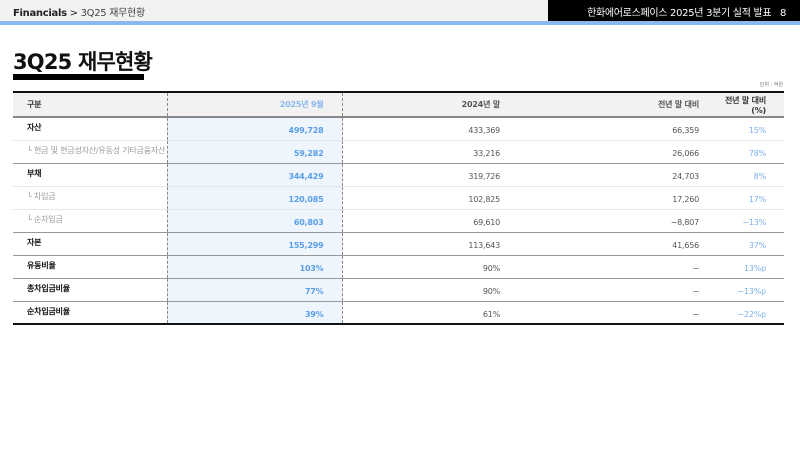 This screenshot has height=450, width=800. Describe the element at coordinates (90, 289) in the screenshot. I see `row-label: 총차입금비율` at that location.